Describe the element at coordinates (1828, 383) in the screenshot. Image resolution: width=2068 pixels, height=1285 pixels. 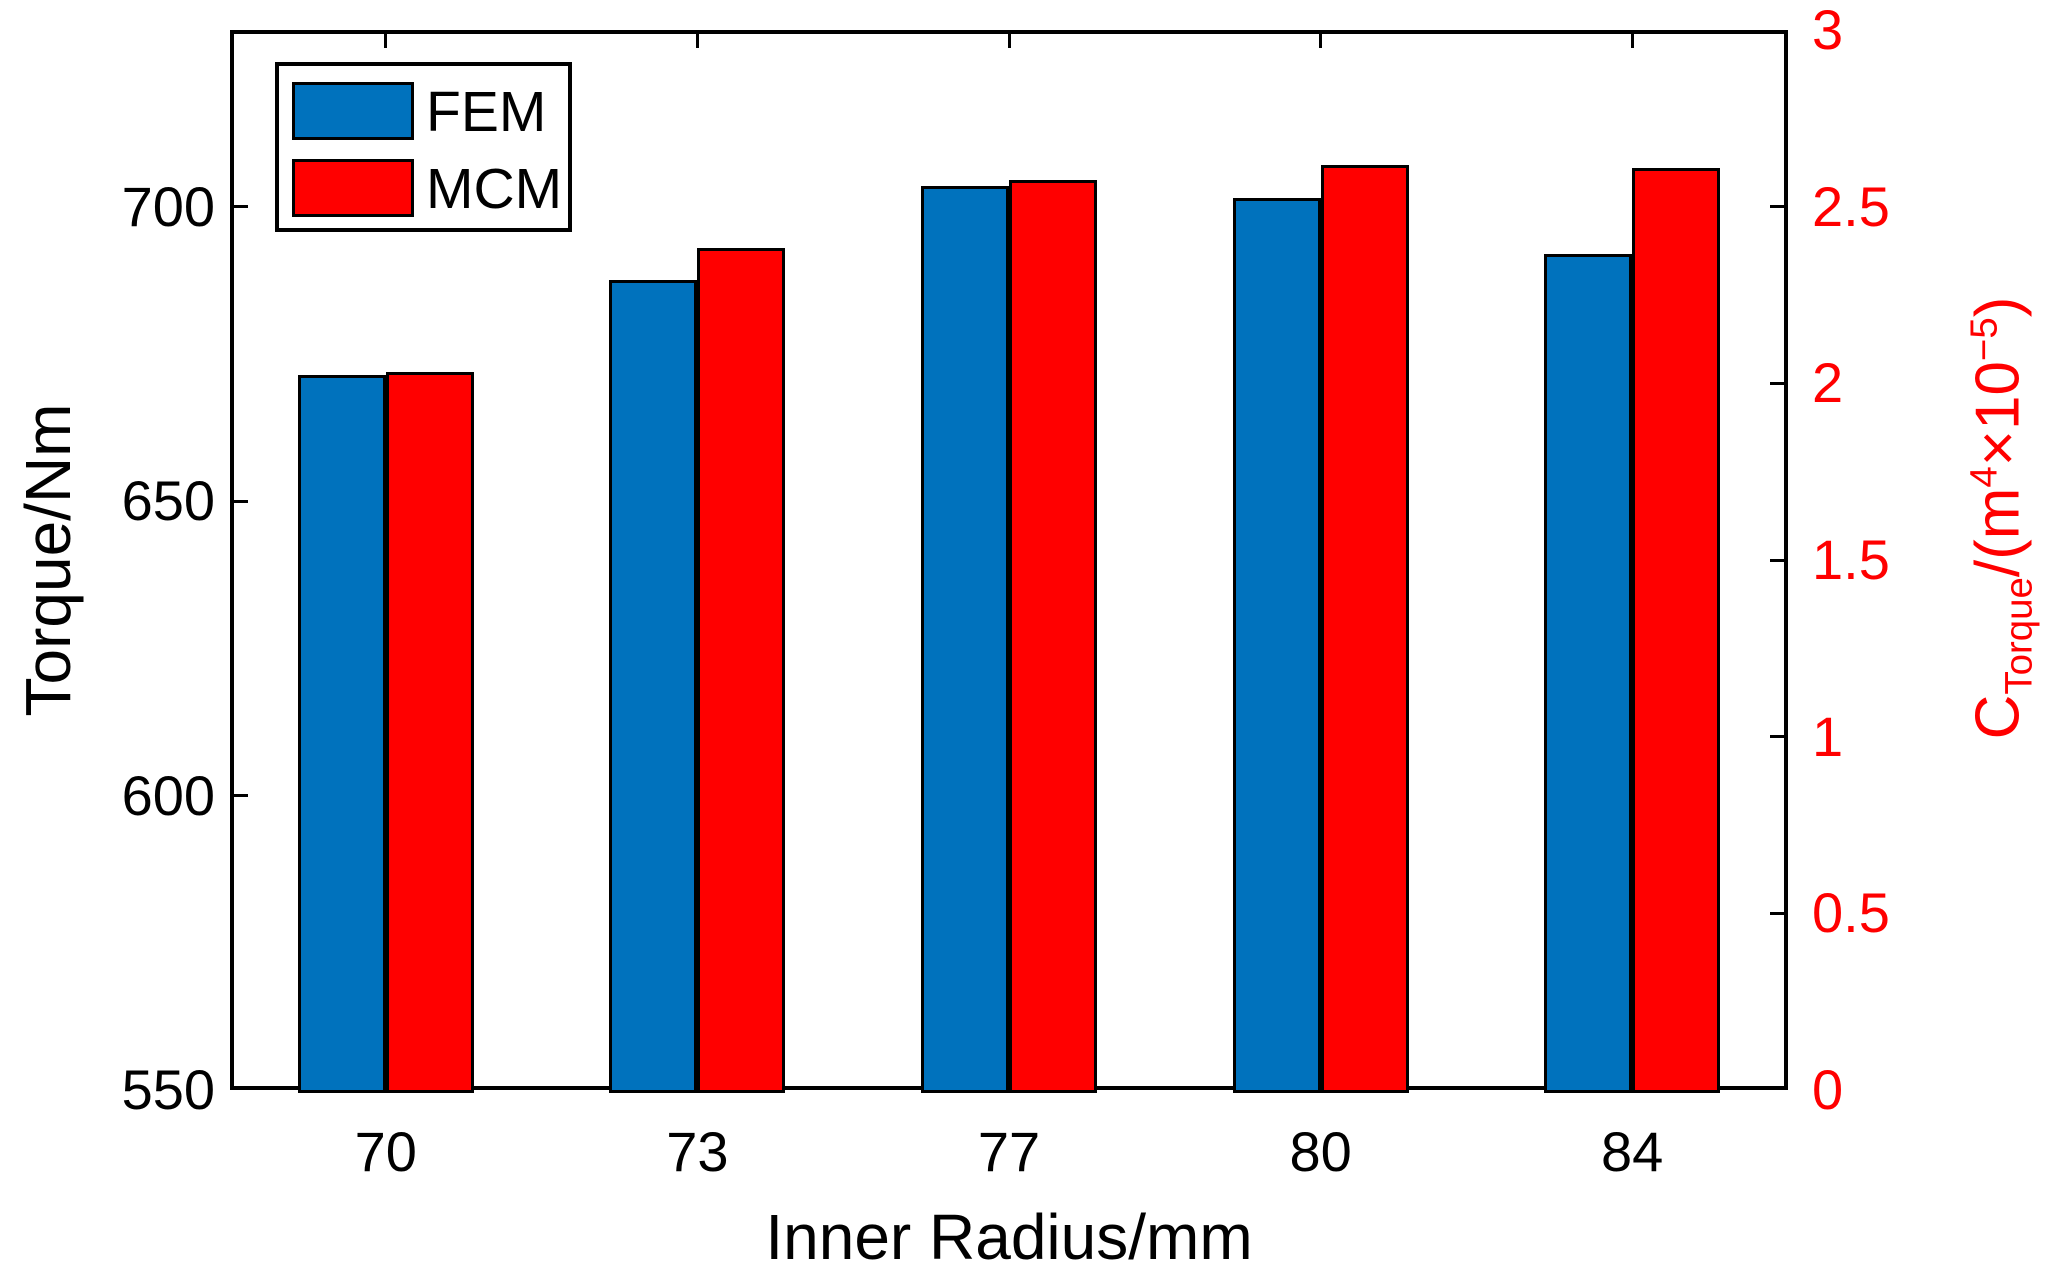
I see `y-tick-label-right: 2` at that location.